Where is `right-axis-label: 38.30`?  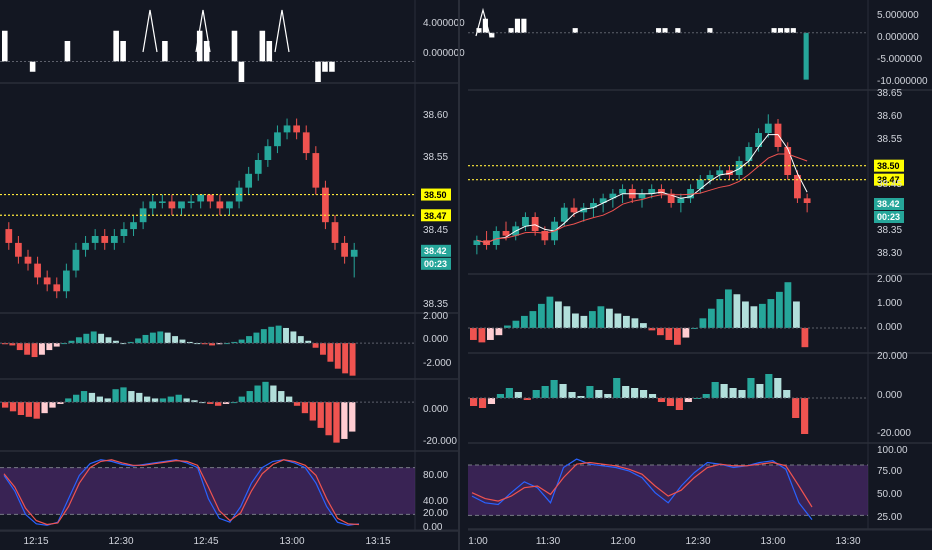
right-axis-label: 38.30 is located at coordinates (889, 253).